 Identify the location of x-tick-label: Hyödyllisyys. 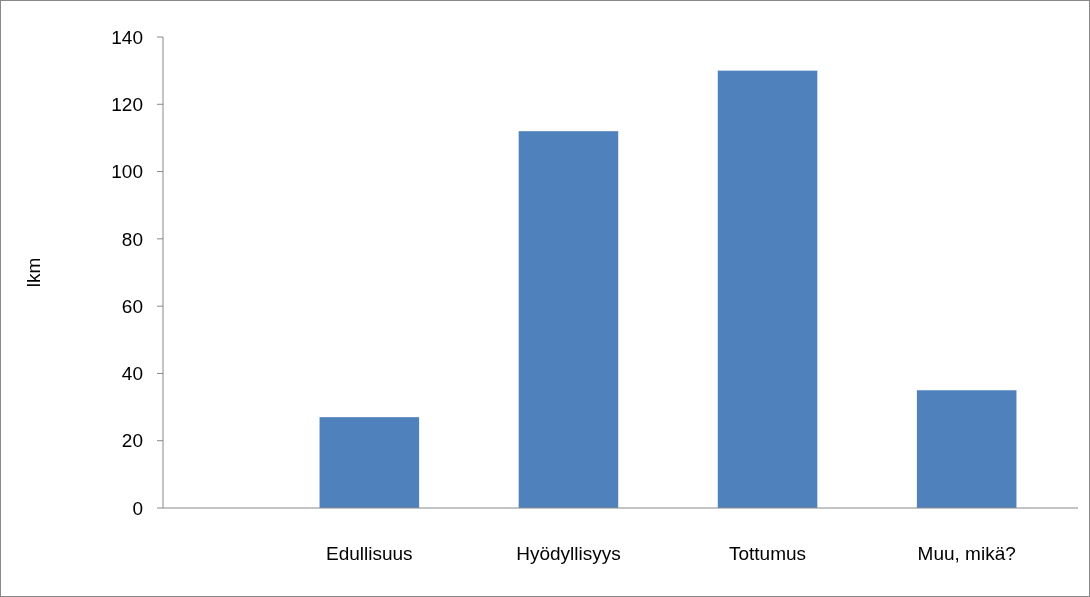
(568, 553).